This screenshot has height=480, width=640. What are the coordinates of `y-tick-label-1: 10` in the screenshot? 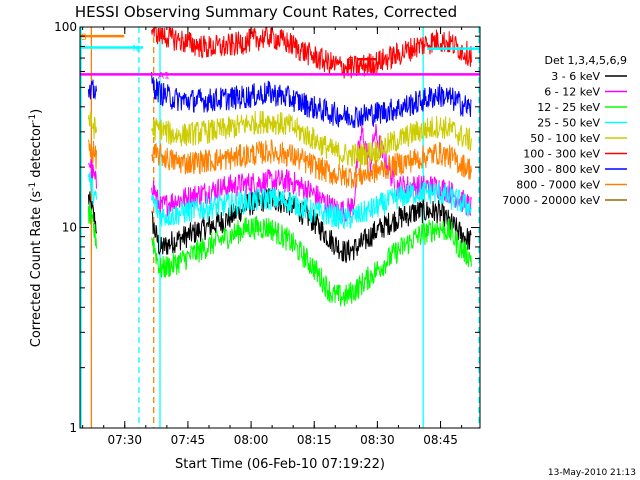 It's located at (69, 228).